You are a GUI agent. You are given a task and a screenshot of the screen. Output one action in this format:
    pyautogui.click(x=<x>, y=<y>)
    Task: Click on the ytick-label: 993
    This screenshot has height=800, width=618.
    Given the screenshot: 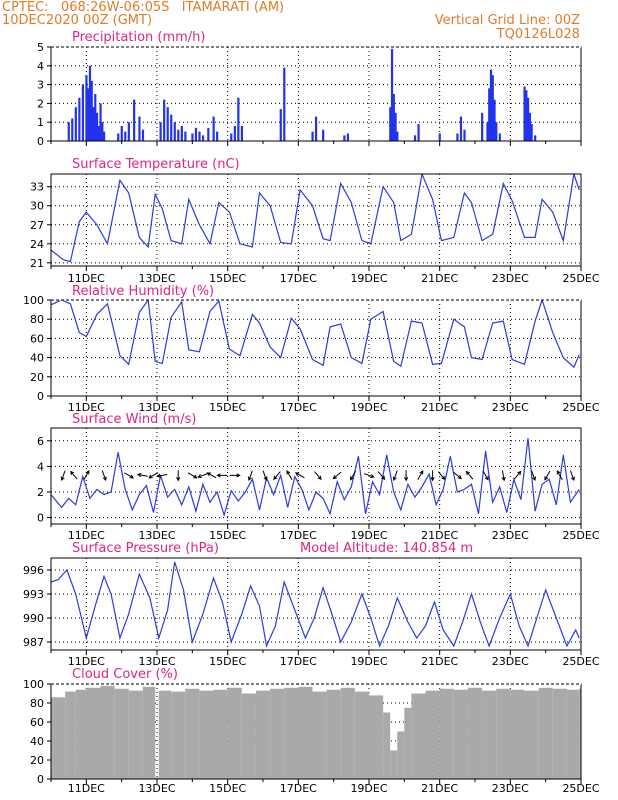 What is the action you would take?
    pyautogui.click(x=33, y=594)
    